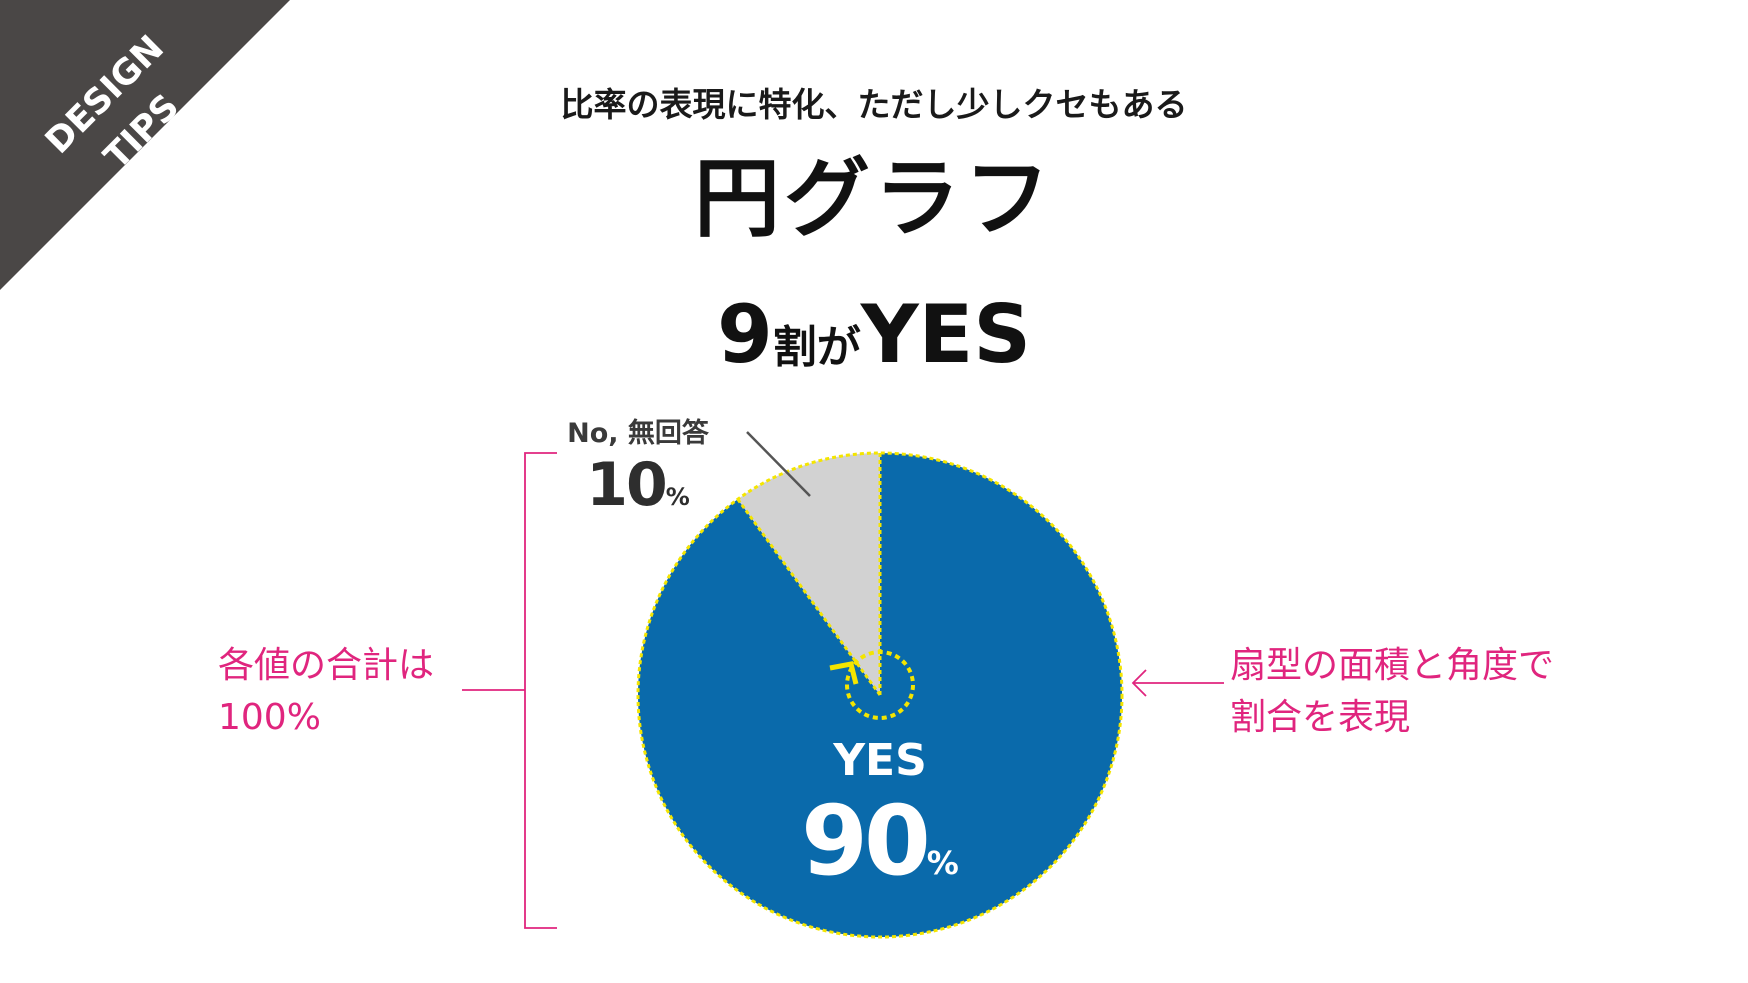 The height and width of the screenshot is (983, 1748). I want to click on right-arrow, so click(1177, 683).